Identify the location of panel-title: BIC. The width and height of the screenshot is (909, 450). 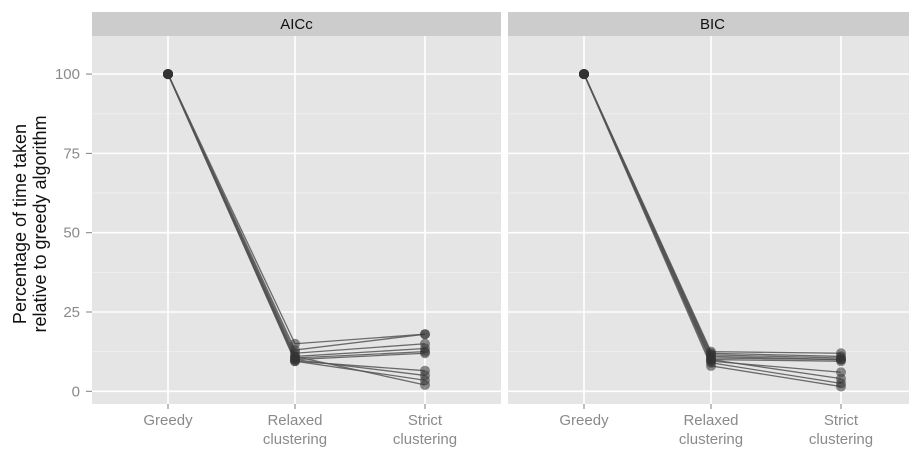
(712, 24).